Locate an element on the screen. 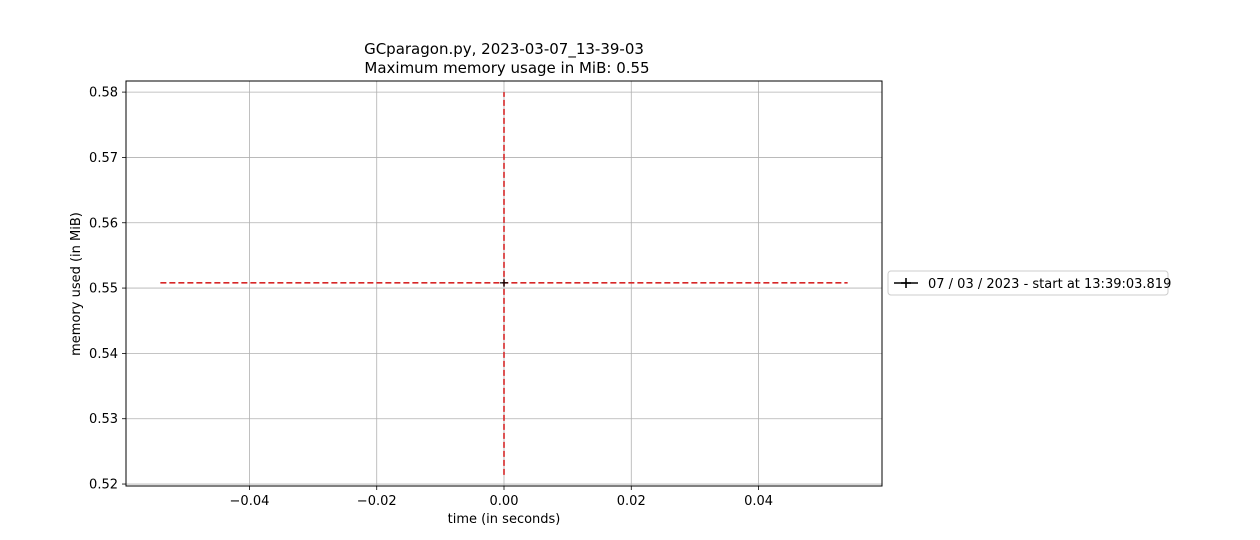 This screenshot has height=540, width=1260. y-axis-ticks: 0.52 0.53 0.54 0.55 0.56 0.57 0.58 is located at coordinates (107, 289).